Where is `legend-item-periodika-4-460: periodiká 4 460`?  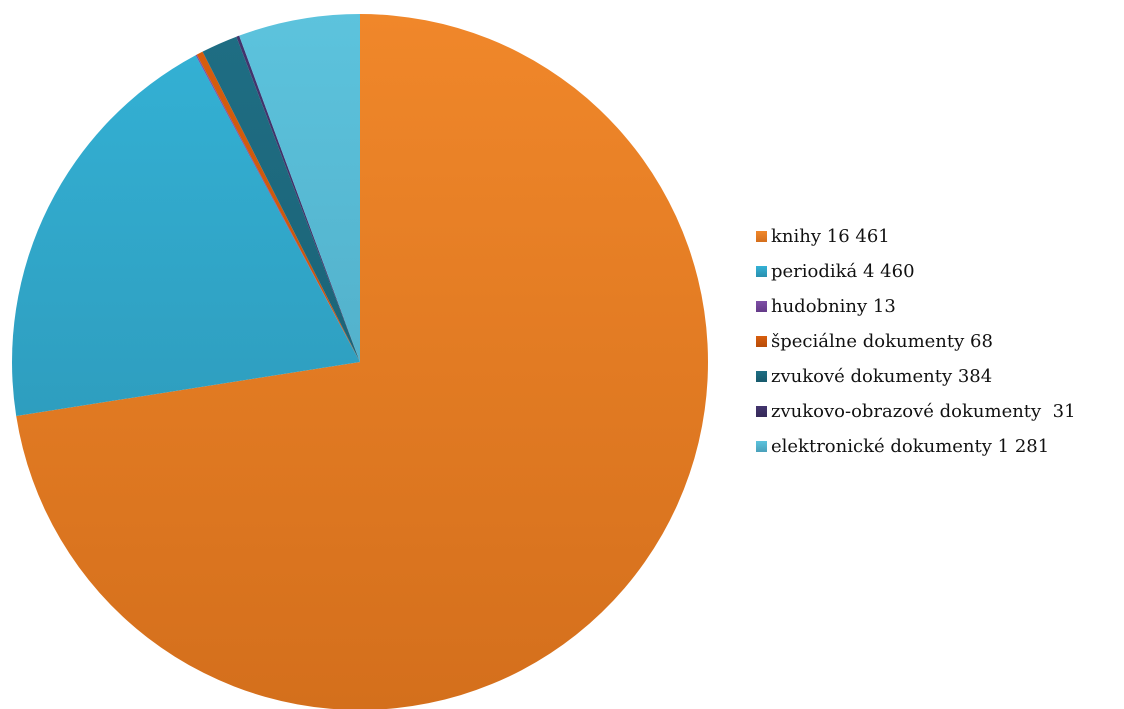
legend-item-periodika-4-460: periodiká 4 460 is located at coordinates (916, 271).